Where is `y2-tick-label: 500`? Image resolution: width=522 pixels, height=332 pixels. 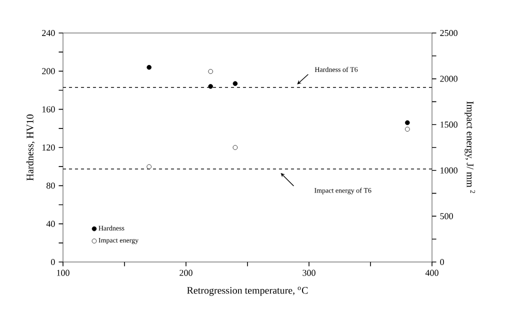 y2-tick-label: 500 is located at coordinates (446, 216).